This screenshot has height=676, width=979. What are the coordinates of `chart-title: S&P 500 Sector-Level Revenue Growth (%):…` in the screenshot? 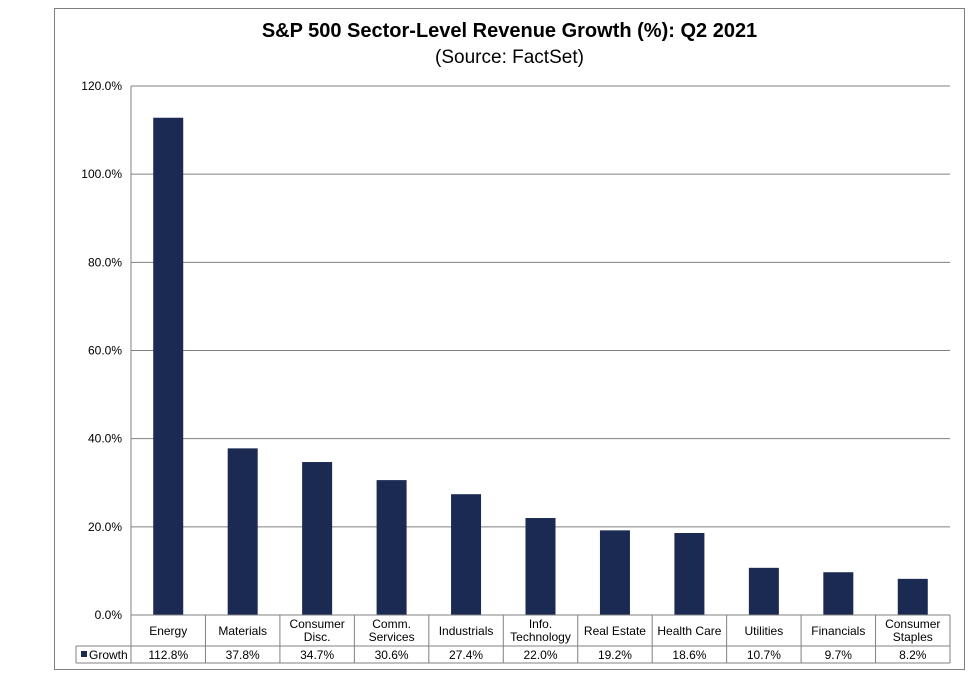 It's located at (509, 31).